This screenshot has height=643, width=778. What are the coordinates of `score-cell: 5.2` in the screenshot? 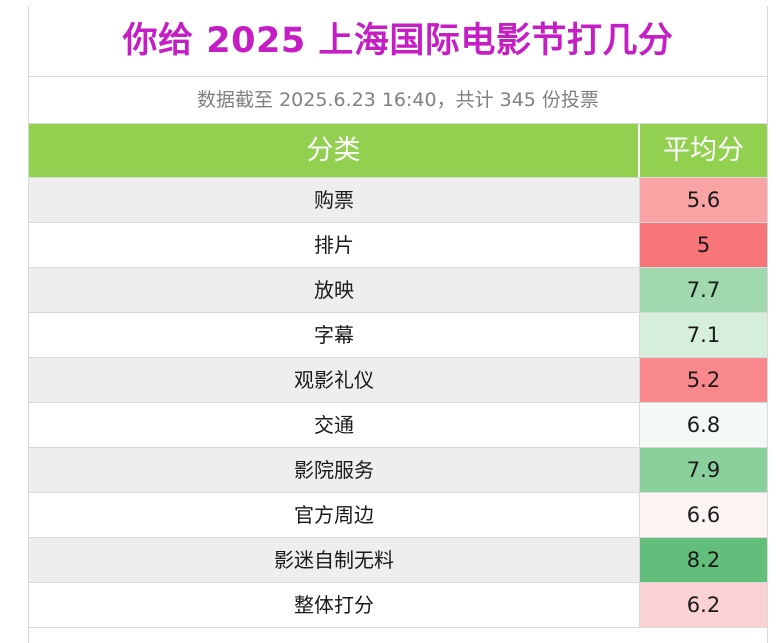 It's located at (703, 380).